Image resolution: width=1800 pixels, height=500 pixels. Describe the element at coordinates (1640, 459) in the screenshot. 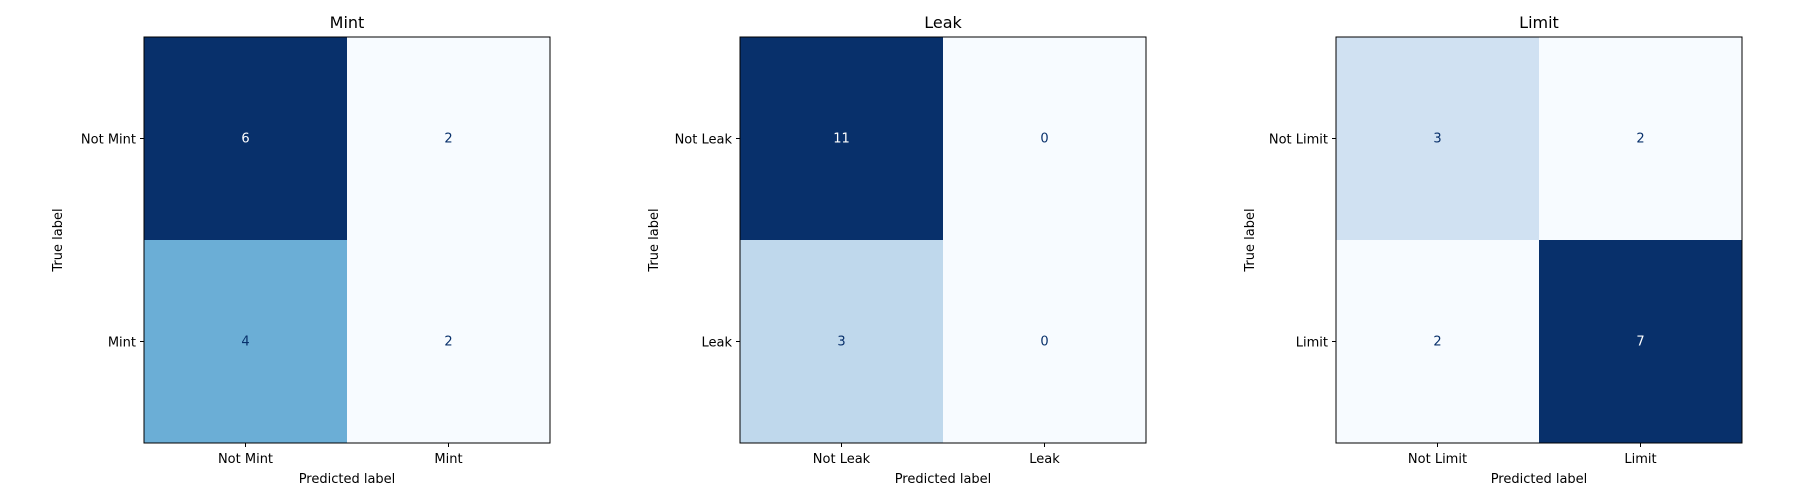

I see `x-tick-label: Limit` at that location.